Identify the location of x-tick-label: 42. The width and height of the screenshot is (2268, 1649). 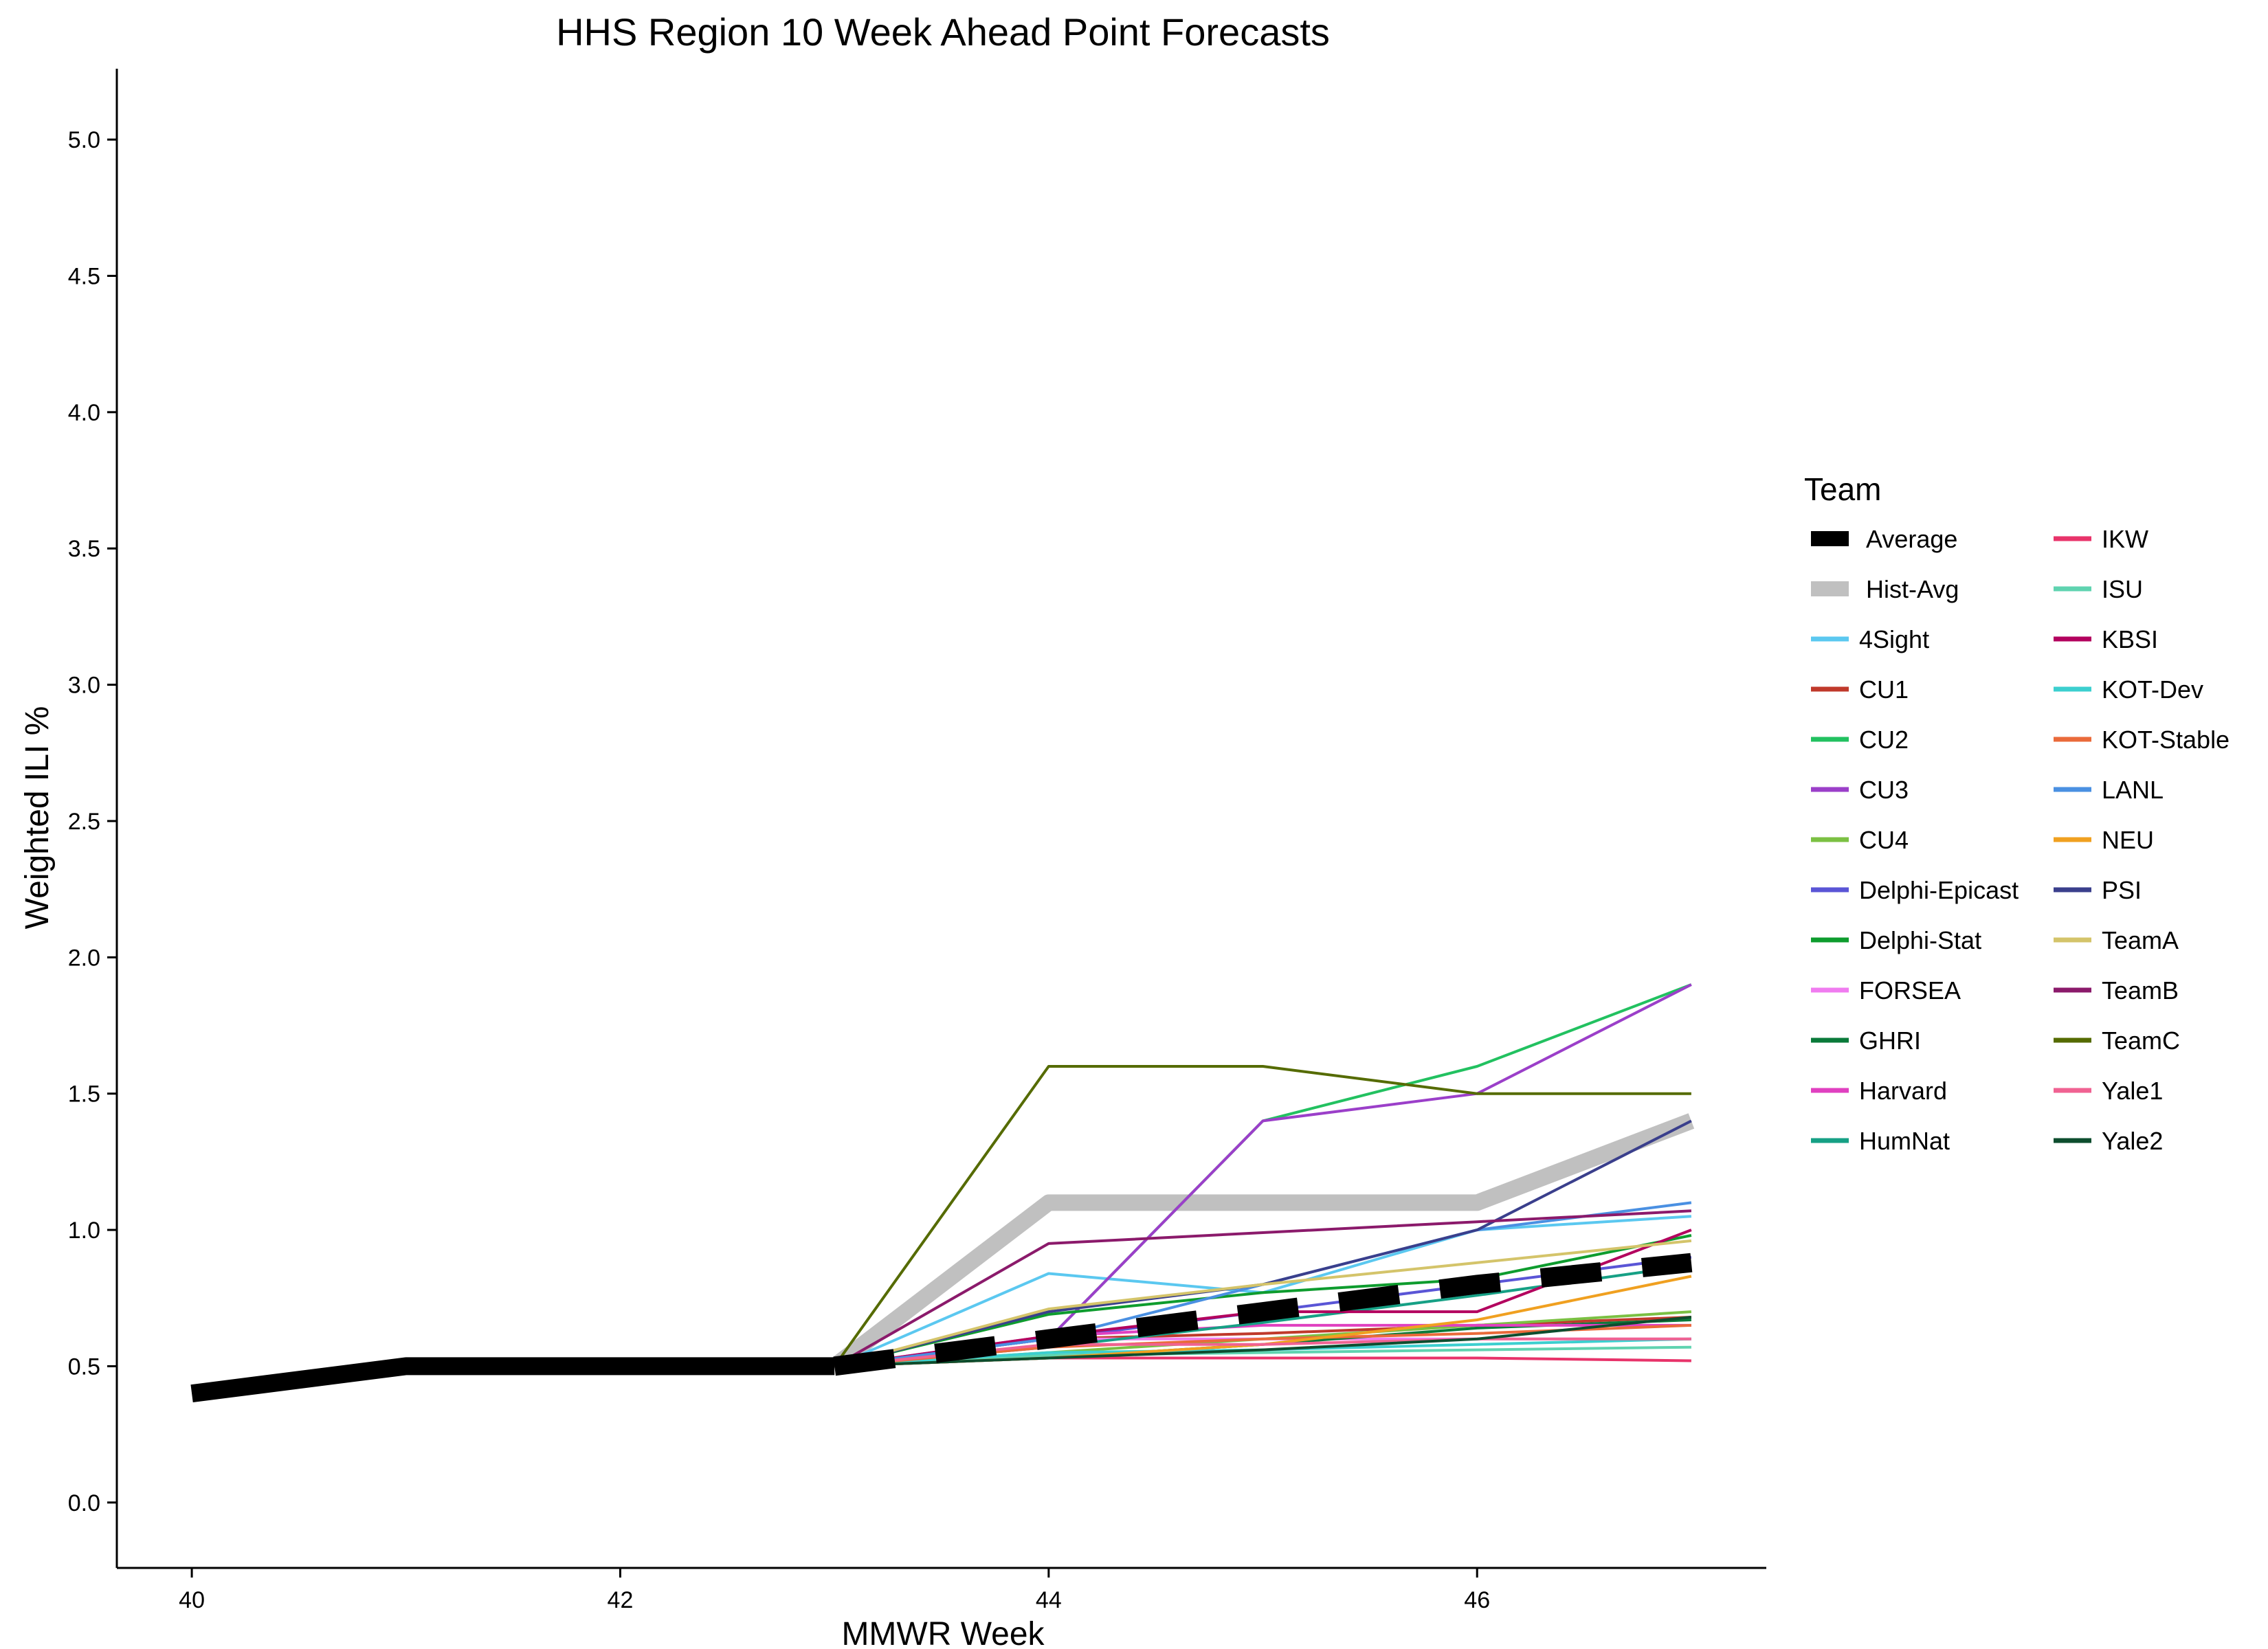
(621, 1600).